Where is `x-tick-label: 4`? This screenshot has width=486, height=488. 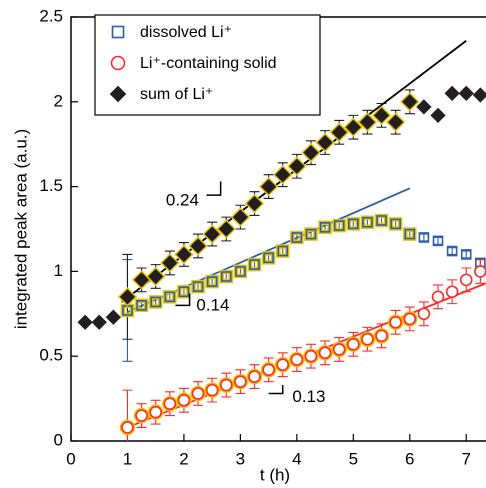 x-tick-label: 4 is located at coordinates (296, 458).